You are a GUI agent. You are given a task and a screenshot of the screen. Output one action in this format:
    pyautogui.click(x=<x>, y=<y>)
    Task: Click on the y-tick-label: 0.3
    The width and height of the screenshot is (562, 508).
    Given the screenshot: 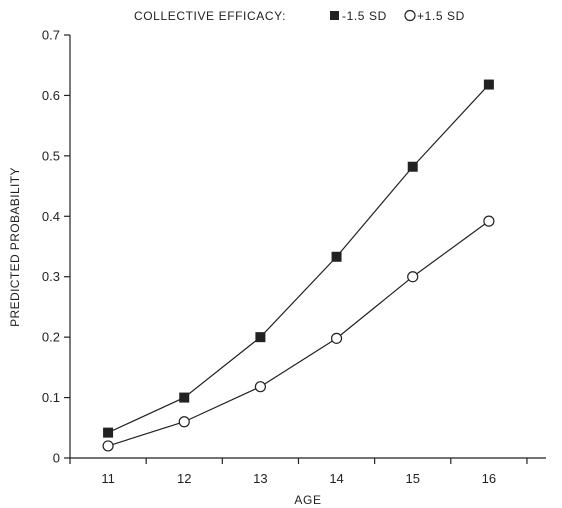 What is the action you would take?
    pyautogui.click(x=51, y=276)
    